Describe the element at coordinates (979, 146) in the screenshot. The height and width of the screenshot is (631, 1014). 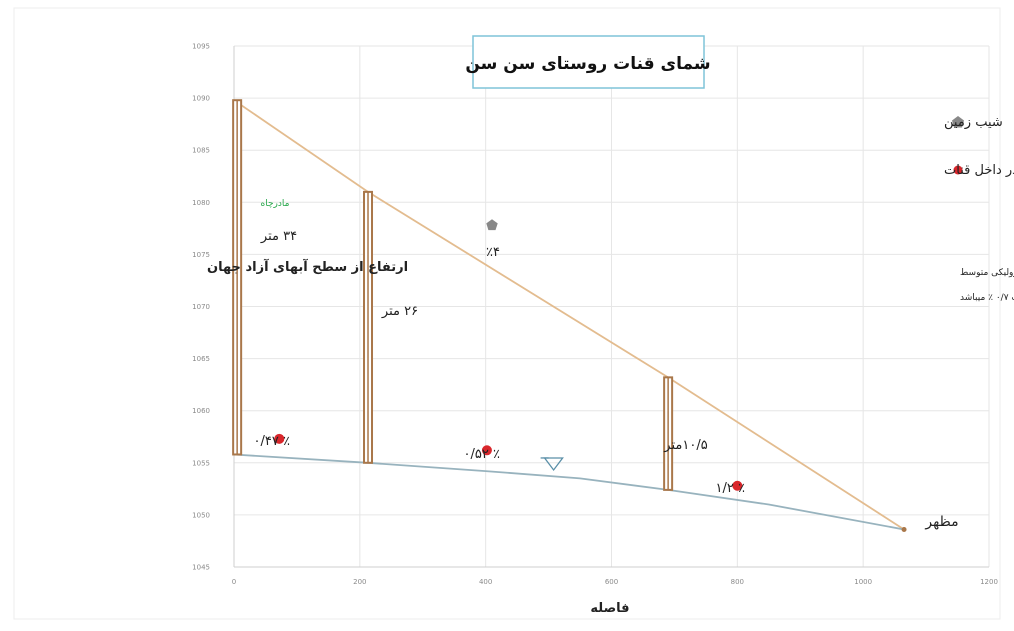
I see `legend: شیب زمین شیب هیدرولیکی آب در داخل قنات` at that location.